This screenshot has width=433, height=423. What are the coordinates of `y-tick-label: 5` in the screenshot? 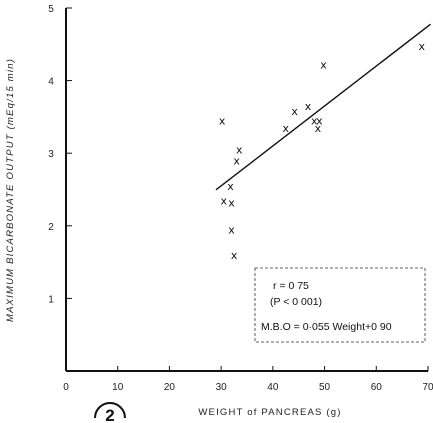 It's located at (51, 9).